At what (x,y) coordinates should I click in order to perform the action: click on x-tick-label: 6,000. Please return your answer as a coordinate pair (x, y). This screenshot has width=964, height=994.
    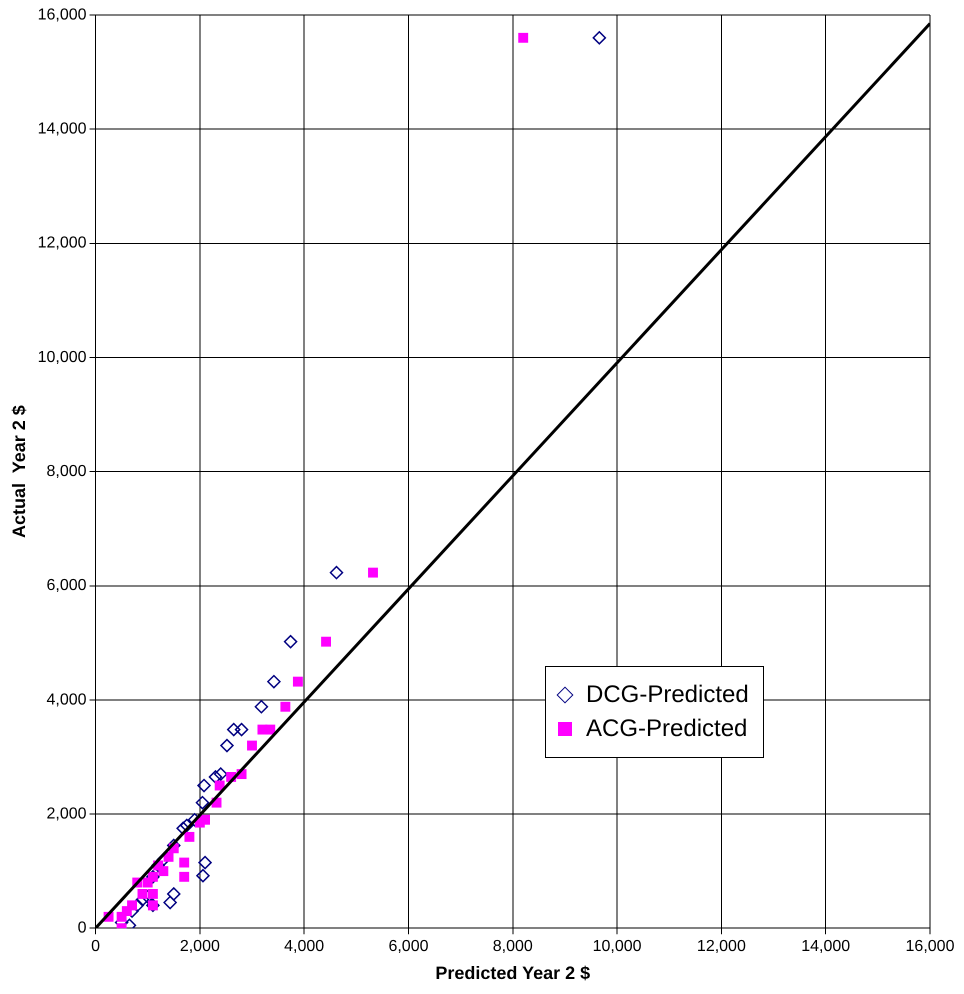
    Looking at the image, I should click on (408, 947).